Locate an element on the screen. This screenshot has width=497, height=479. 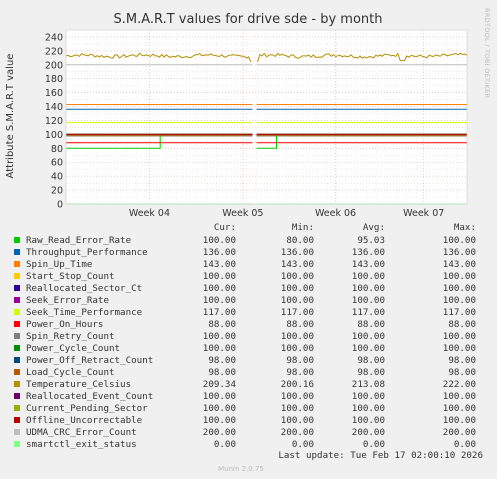
legend-min-value: 0.00 is located at coordinates (303, 444).